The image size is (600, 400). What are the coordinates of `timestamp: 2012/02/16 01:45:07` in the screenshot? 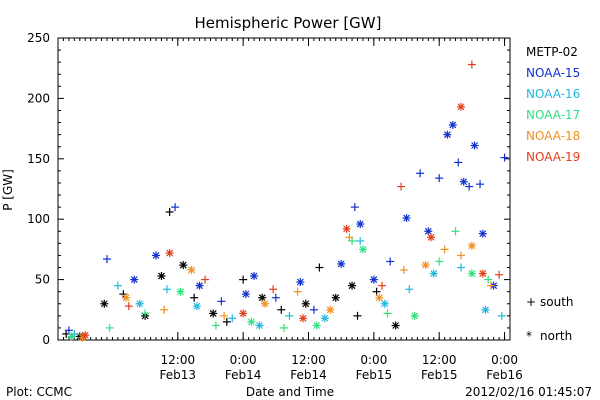 It's located at (528, 392).